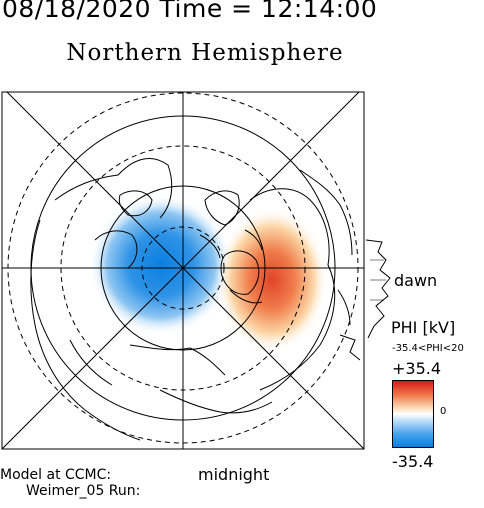  What do you see at coordinates (234, 474) in the screenshot?
I see `midnight-label: midnight` at bounding box center [234, 474].